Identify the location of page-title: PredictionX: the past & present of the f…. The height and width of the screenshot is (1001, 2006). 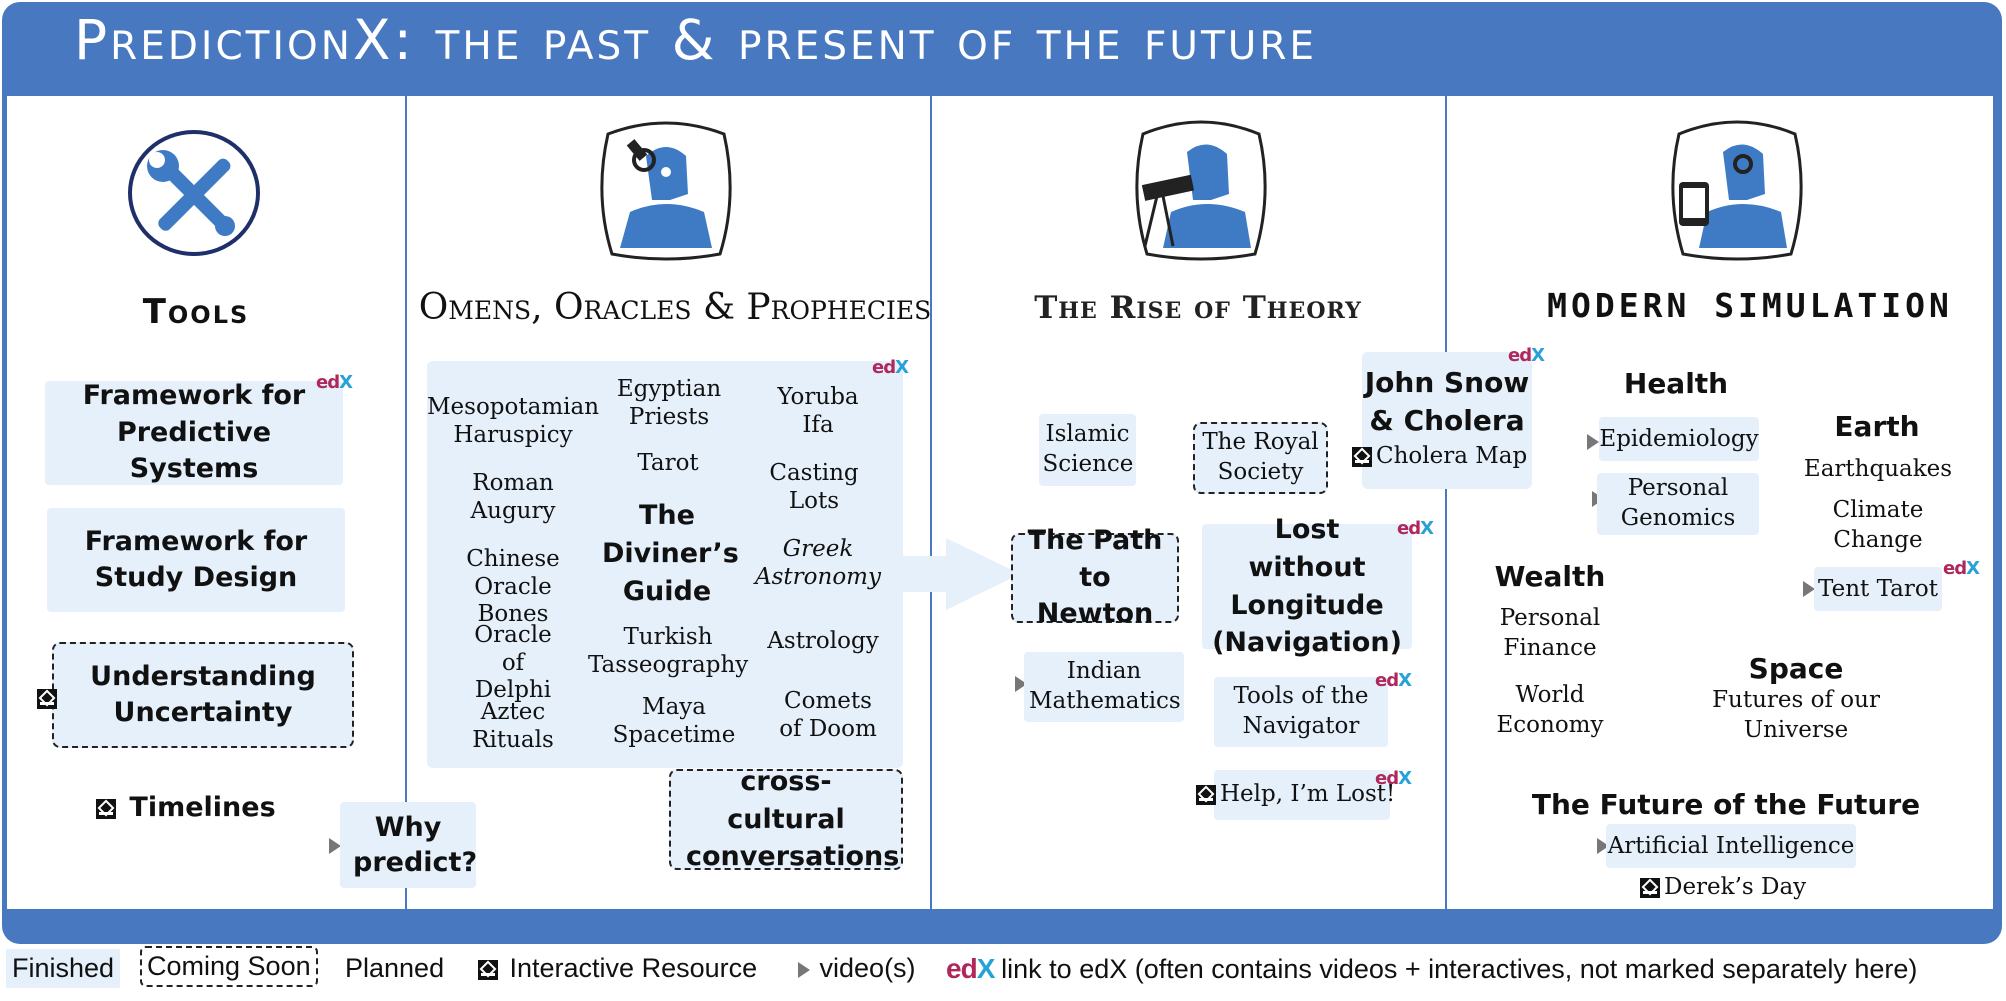
(696, 40).